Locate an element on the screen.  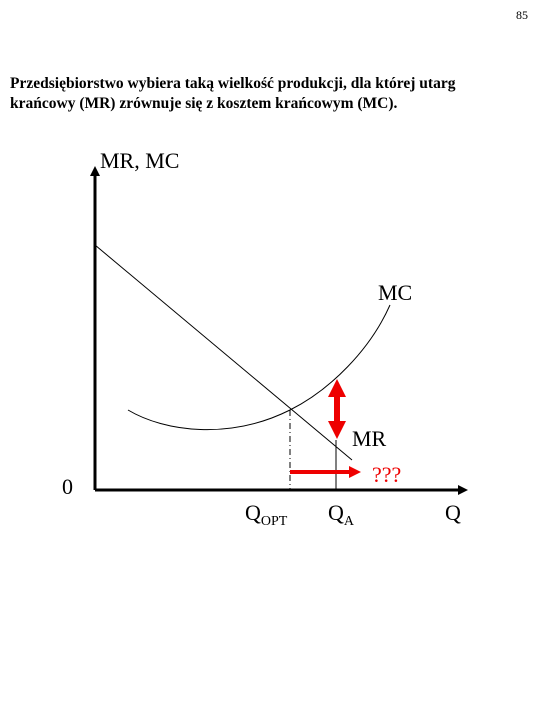
mc-label: MC is located at coordinates (395, 292).